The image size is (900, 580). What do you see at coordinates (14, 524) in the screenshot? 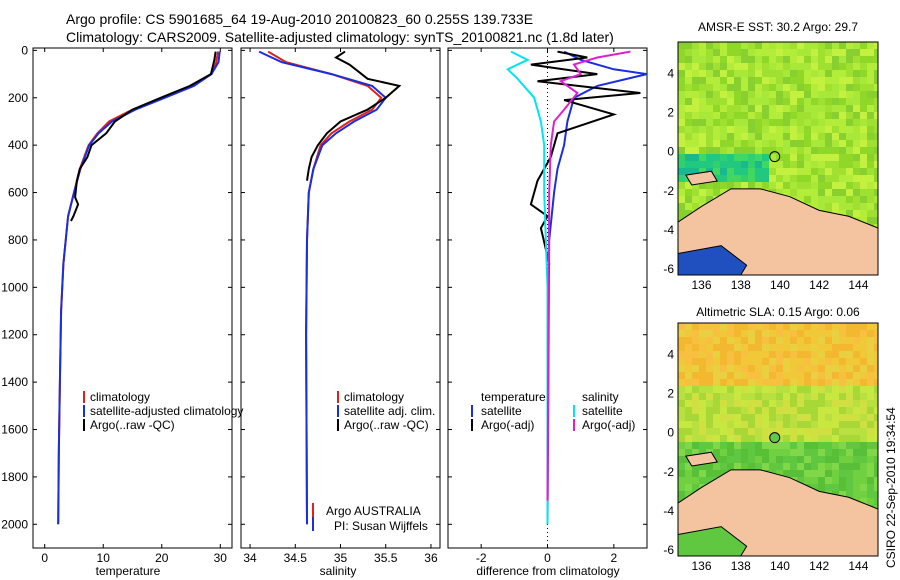
I see `y-tick-label: 2000` at bounding box center [14, 524].